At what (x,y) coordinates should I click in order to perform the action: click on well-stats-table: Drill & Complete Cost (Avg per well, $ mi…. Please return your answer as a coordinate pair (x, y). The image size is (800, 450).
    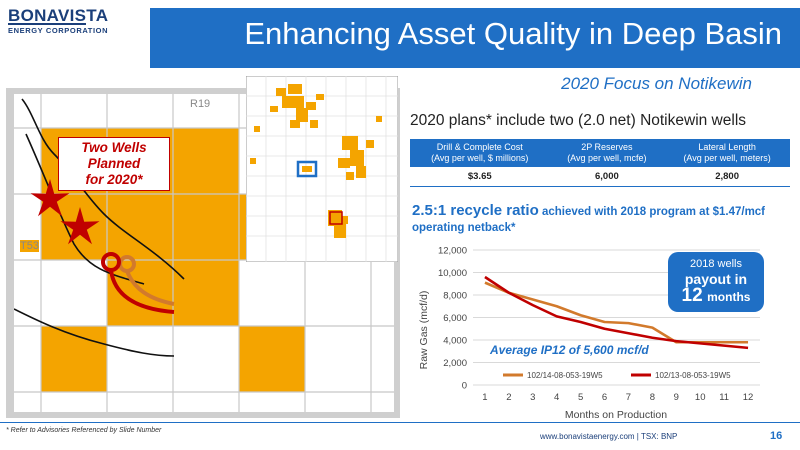
    Looking at the image, I should click on (600, 163).